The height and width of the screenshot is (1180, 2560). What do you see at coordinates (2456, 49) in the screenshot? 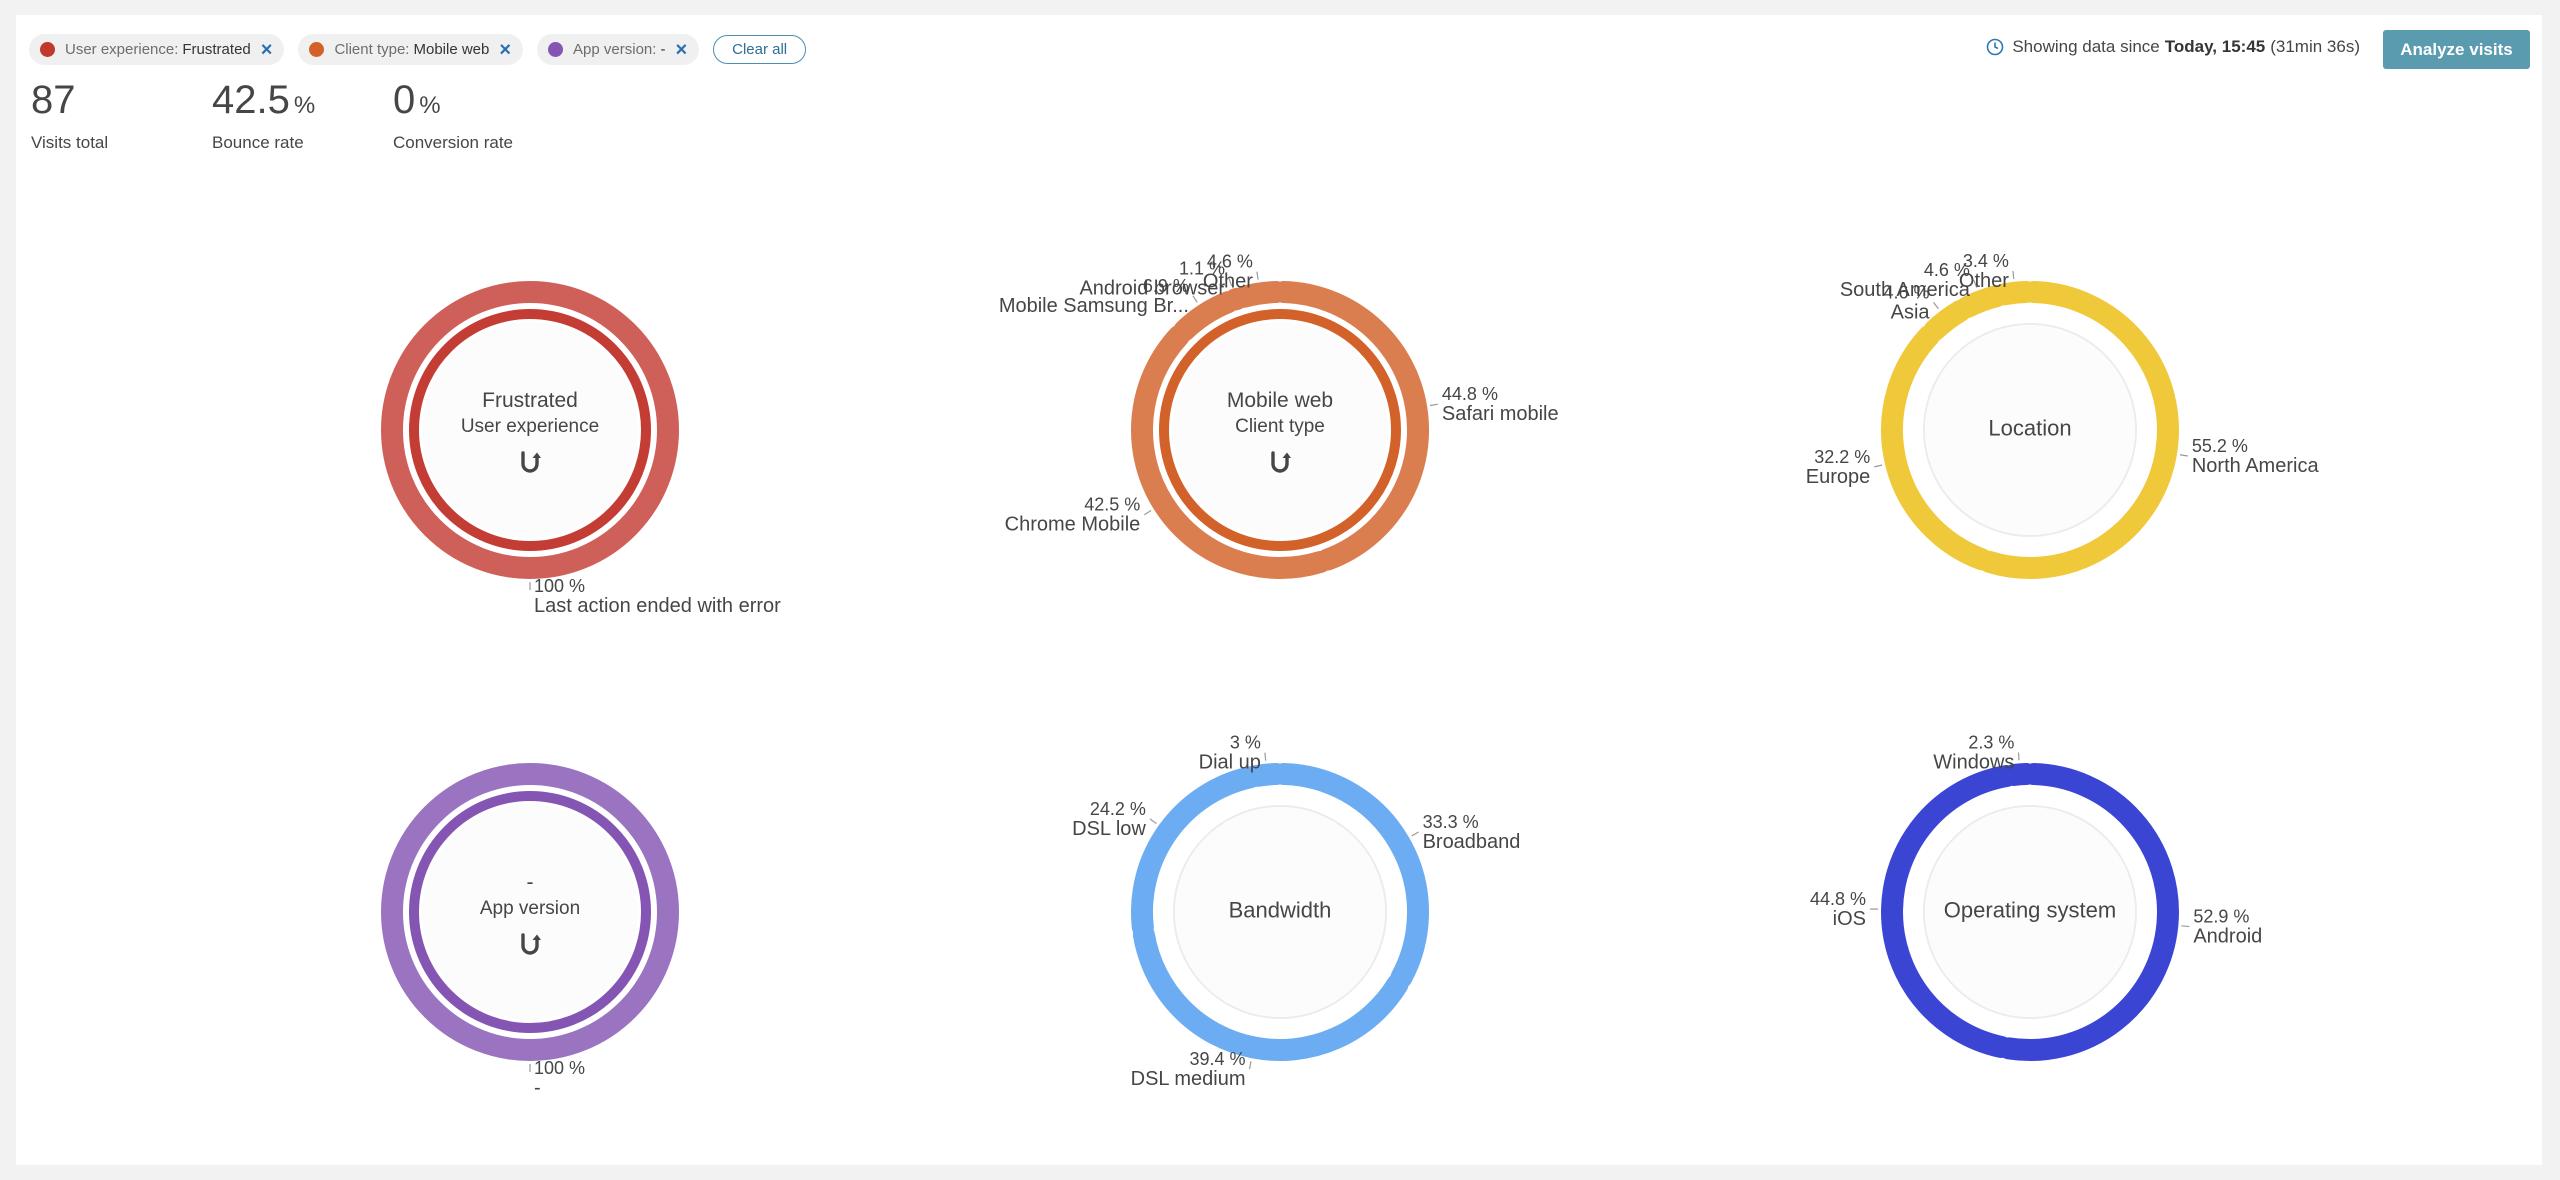
I see `analyze-visits-button: Analyze visits` at bounding box center [2456, 49].